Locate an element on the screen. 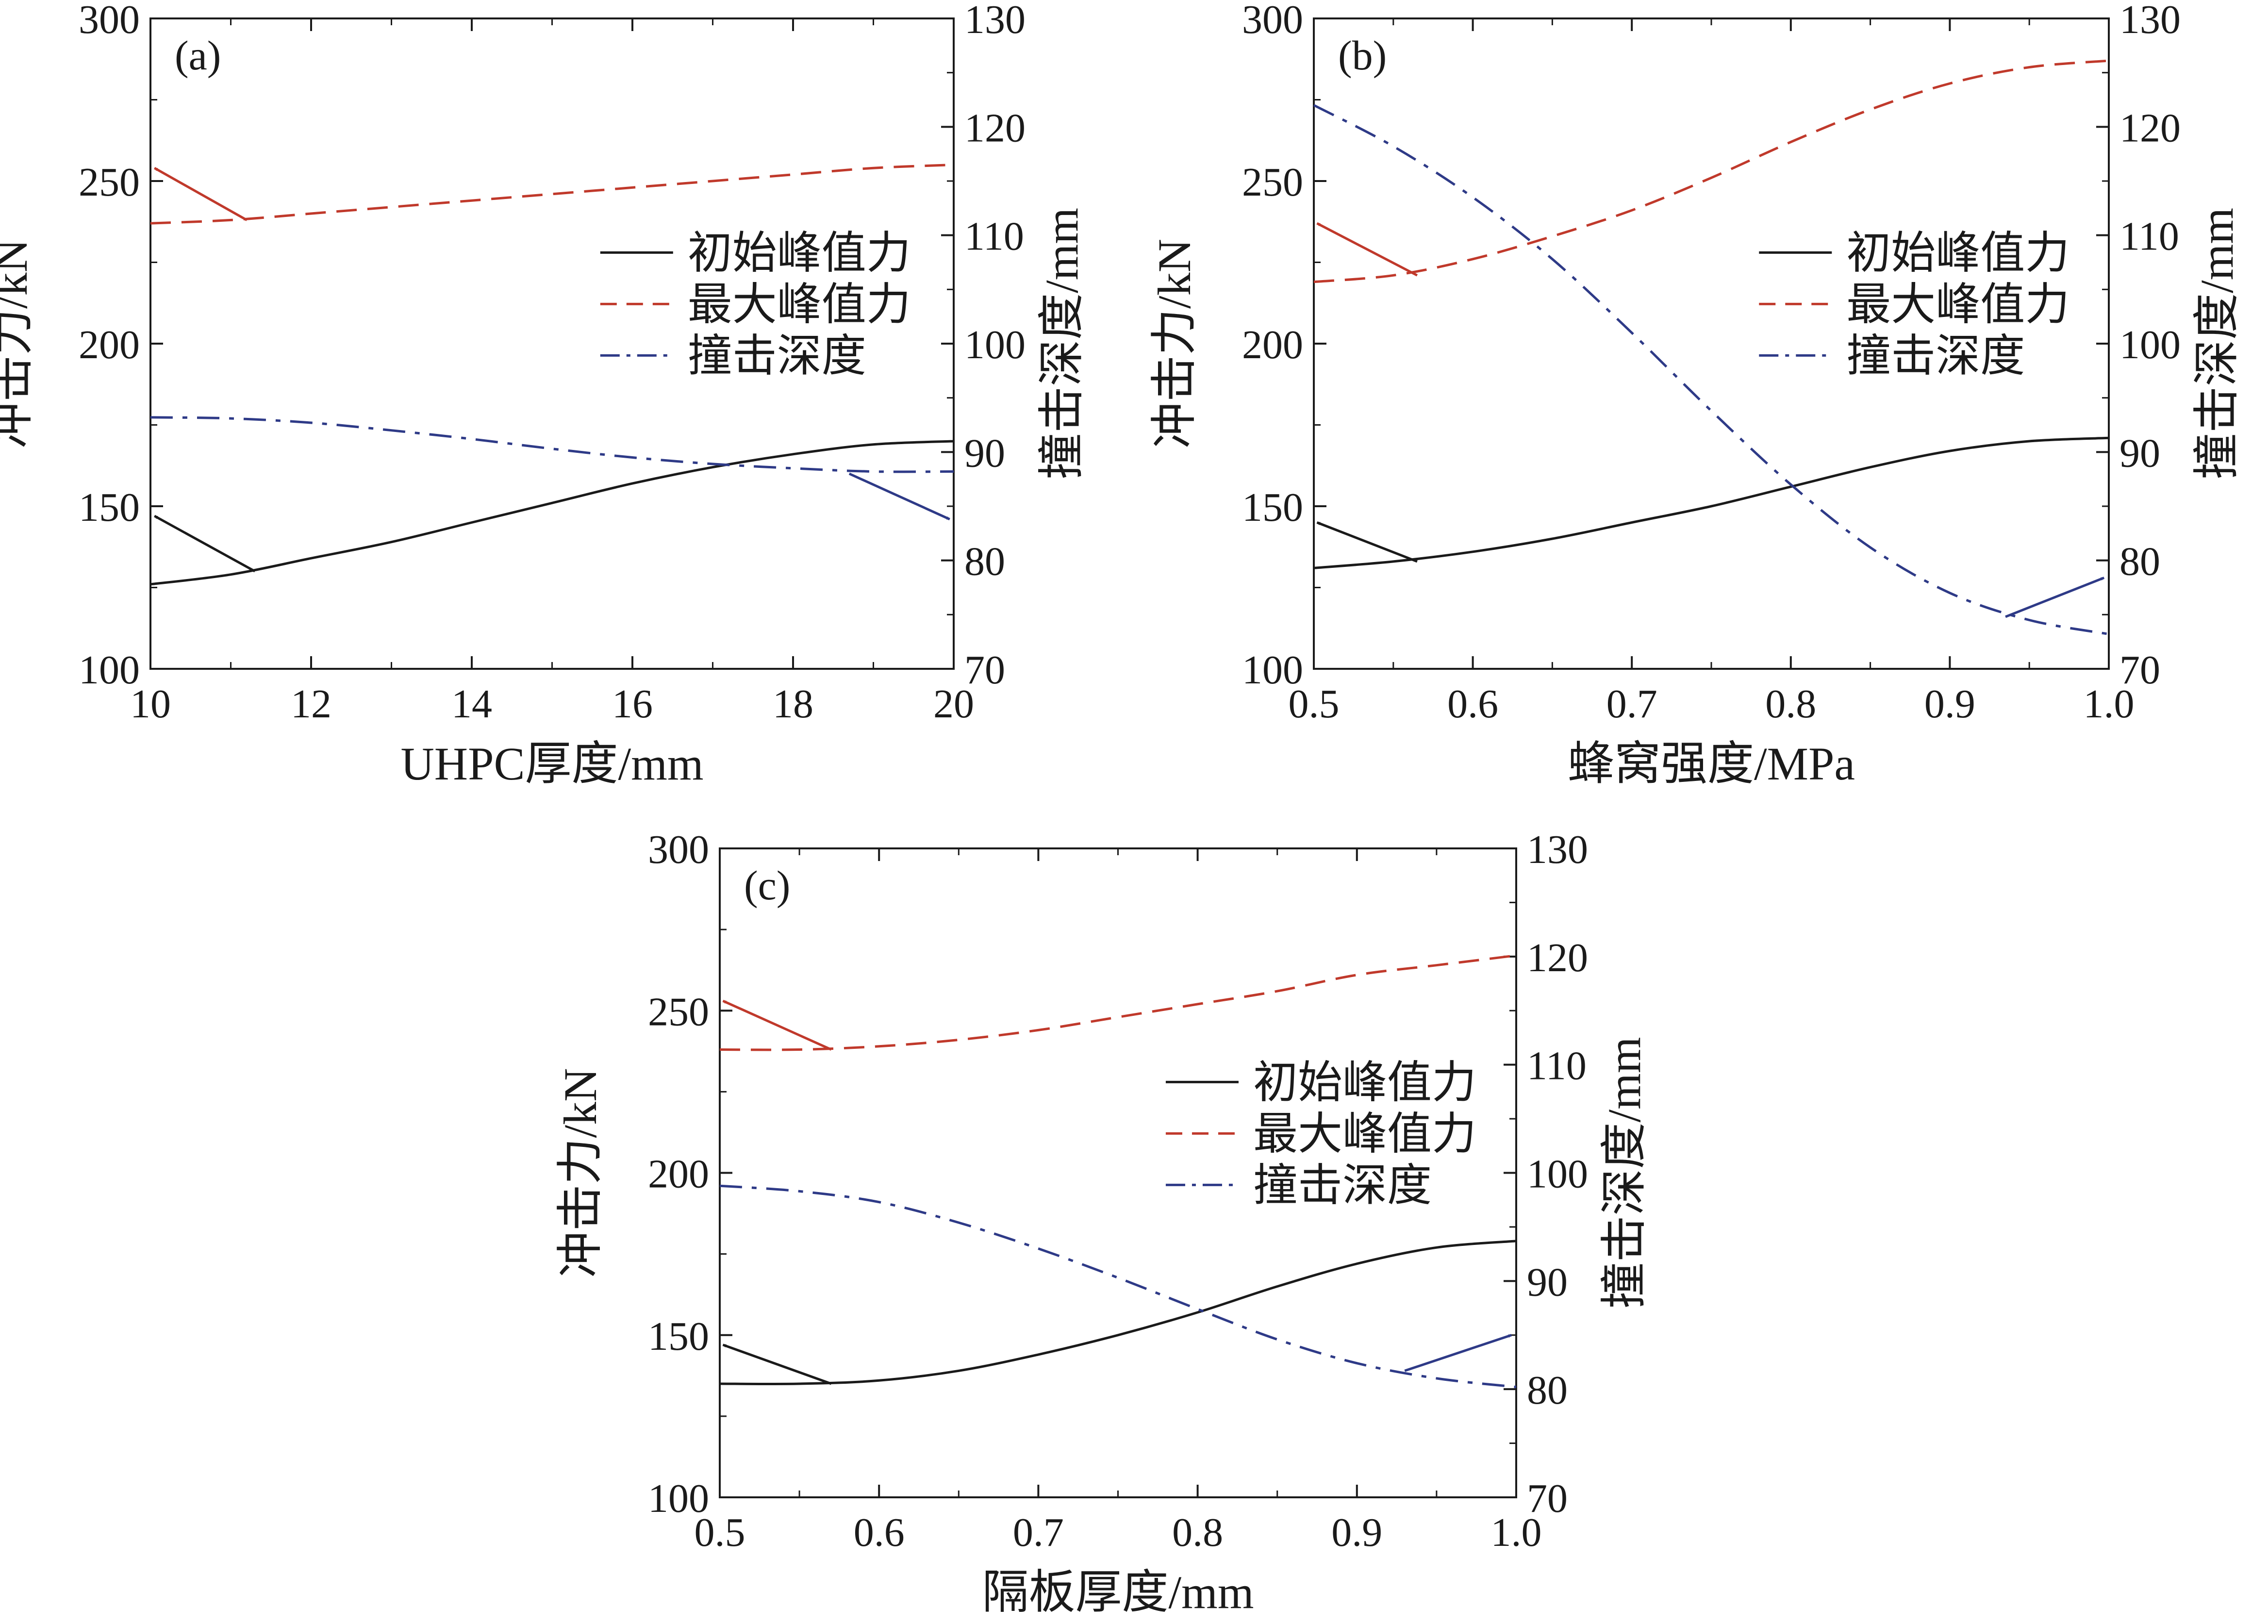 The image size is (2268, 1624). x-tick-label: 12 is located at coordinates (311, 704).